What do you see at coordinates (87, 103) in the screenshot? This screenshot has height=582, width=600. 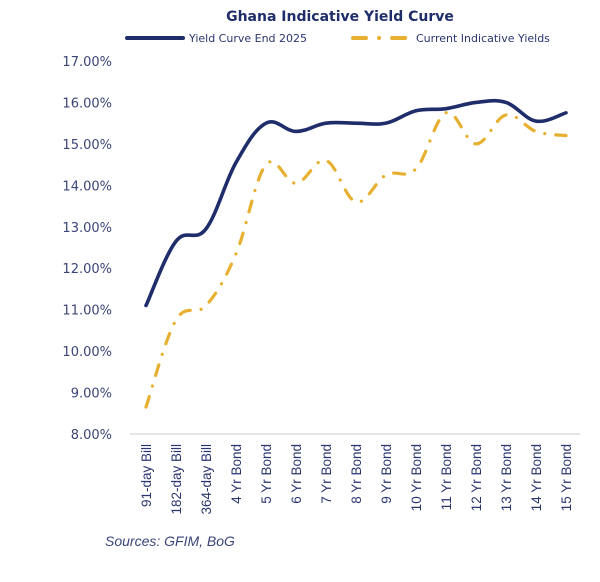 I see `y-tick-label: 16.00%` at bounding box center [87, 103].